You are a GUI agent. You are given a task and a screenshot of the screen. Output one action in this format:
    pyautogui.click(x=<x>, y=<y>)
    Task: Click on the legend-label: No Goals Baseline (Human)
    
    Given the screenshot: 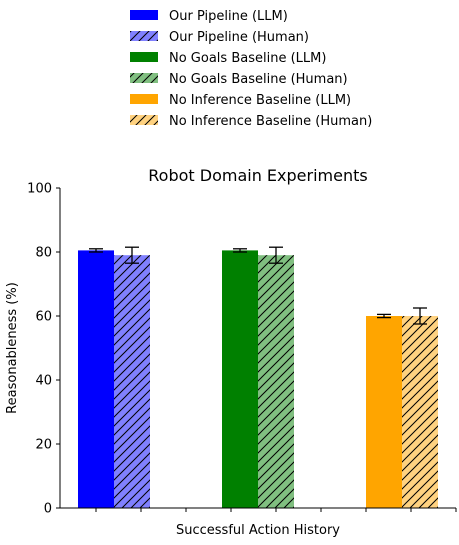 What is the action you would take?
    pyautogui.click(x=258, y=79)
    